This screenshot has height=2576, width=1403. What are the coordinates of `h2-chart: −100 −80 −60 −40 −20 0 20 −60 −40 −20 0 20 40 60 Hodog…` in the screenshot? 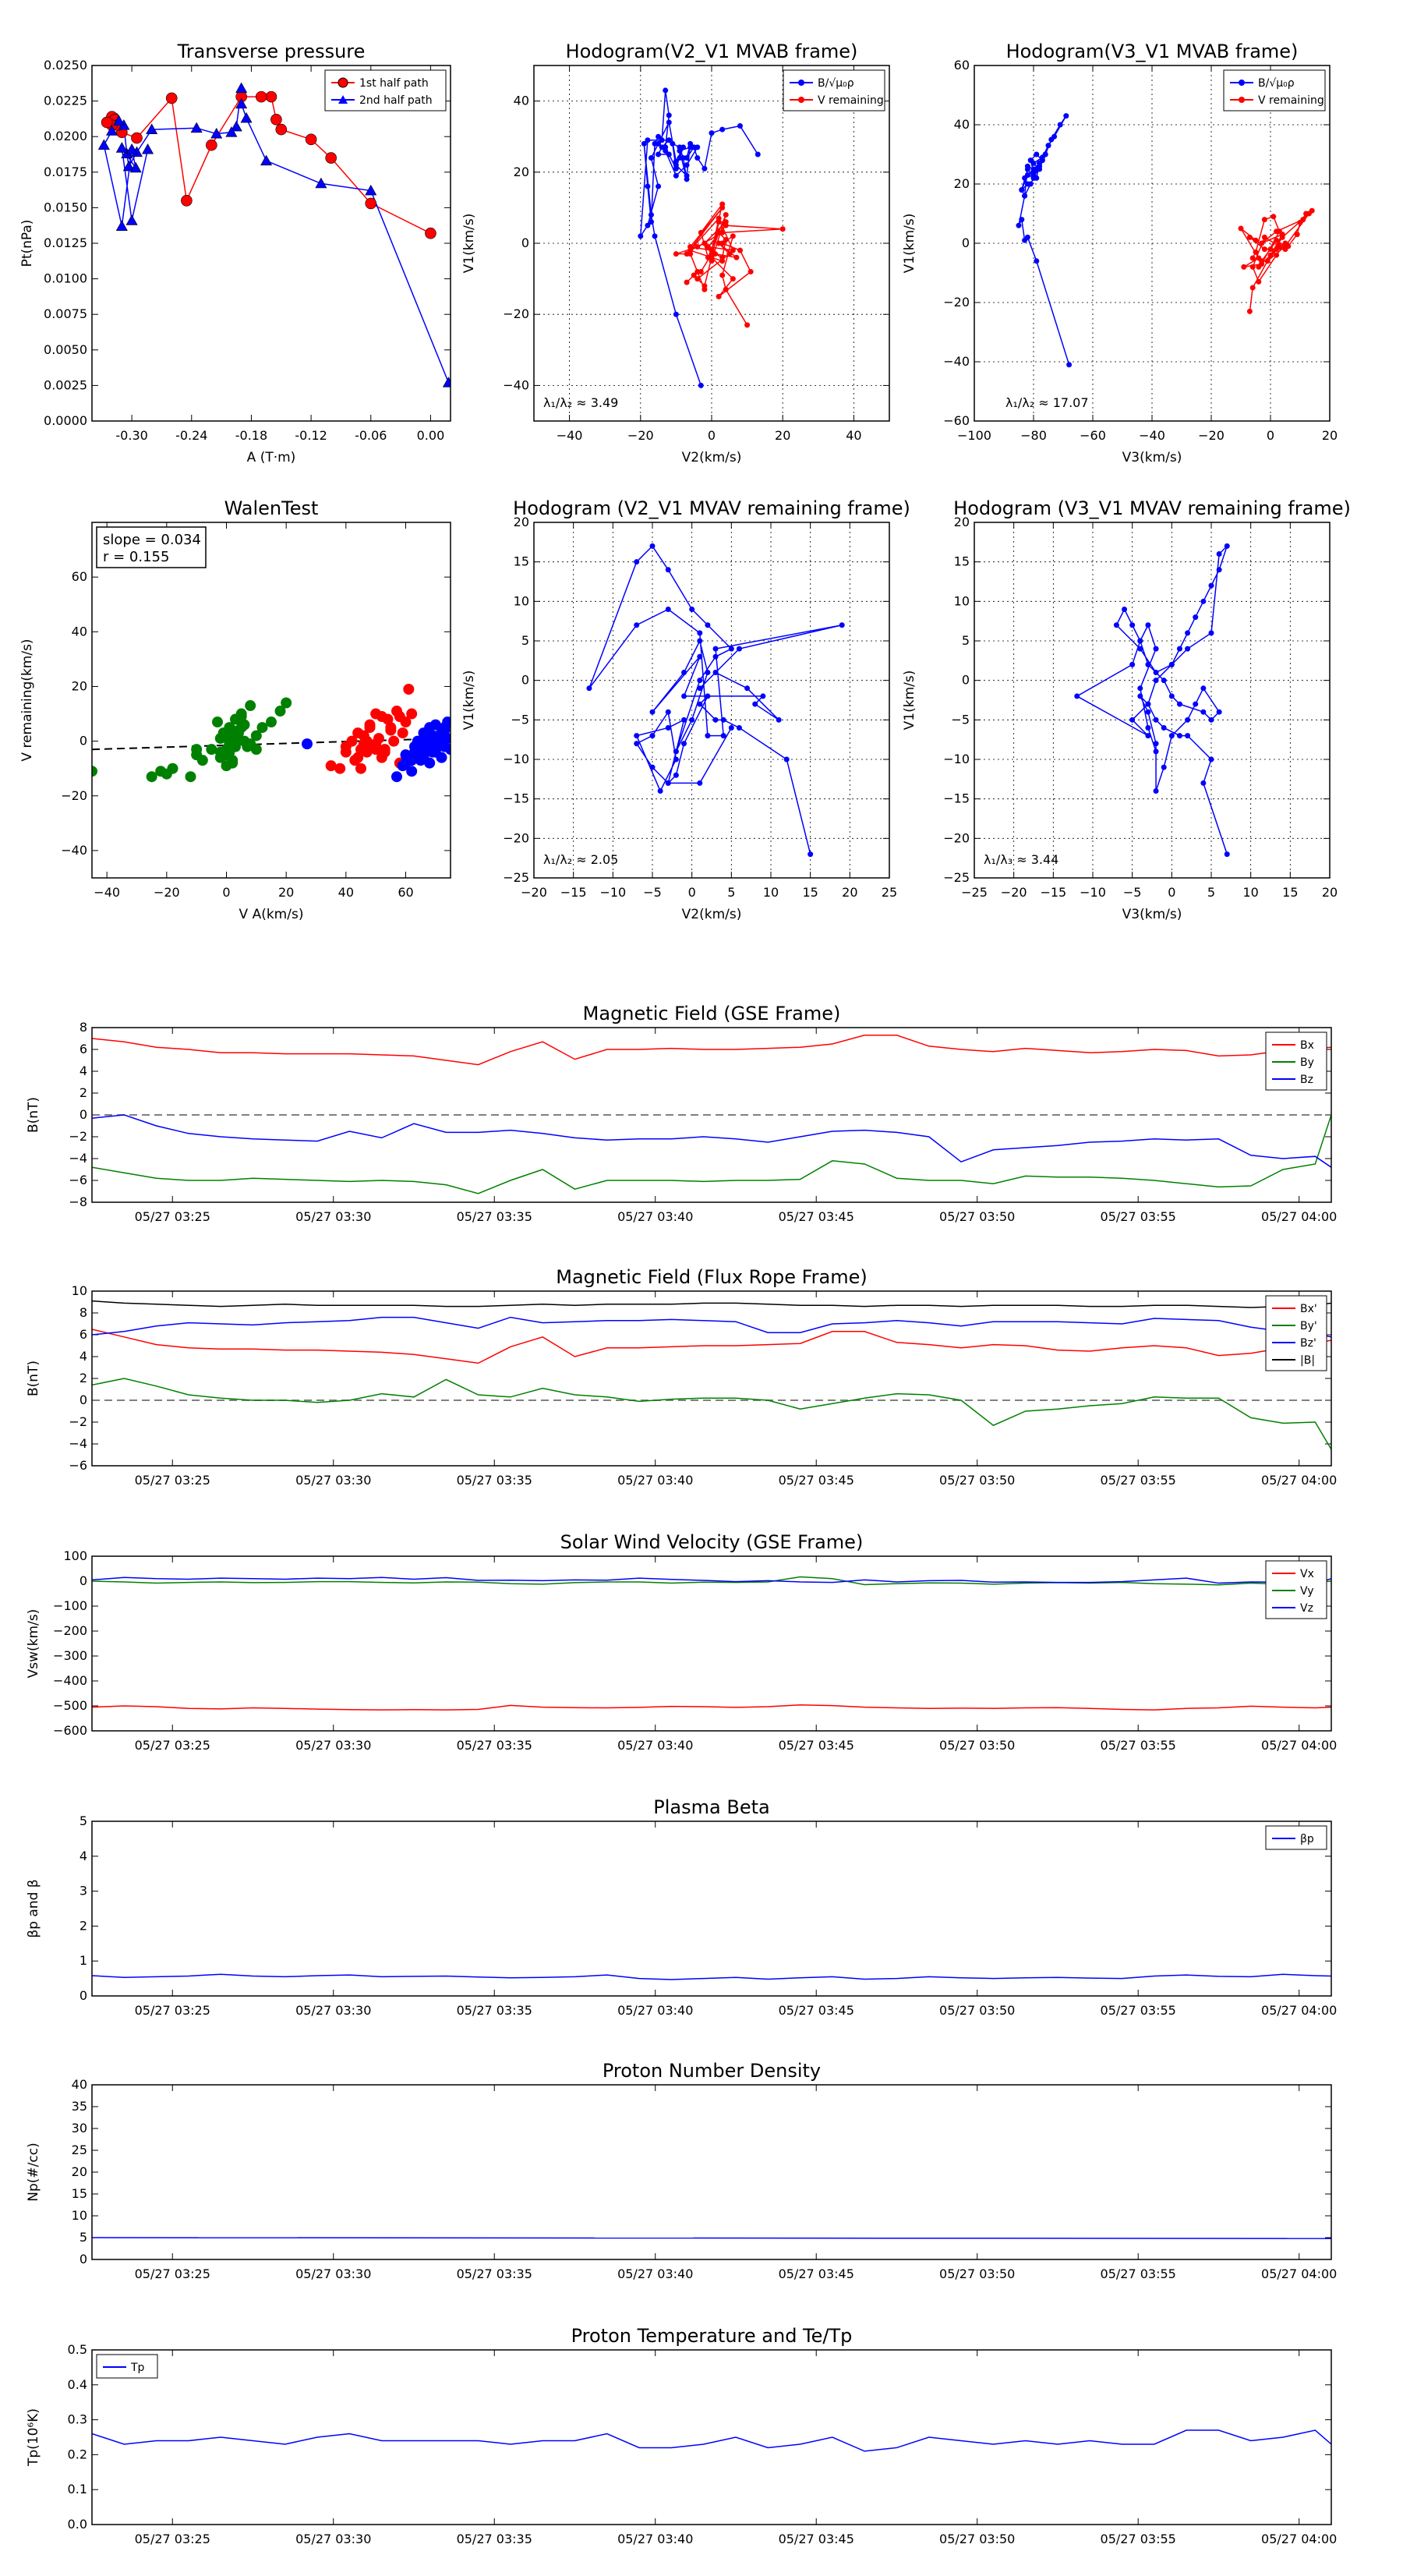 It's located at (1120, 253).